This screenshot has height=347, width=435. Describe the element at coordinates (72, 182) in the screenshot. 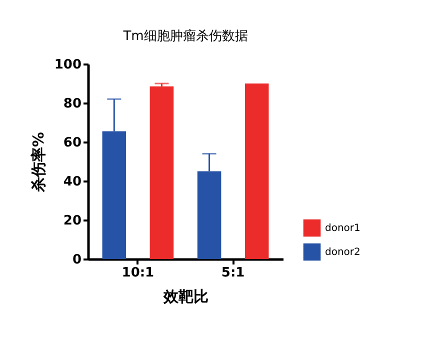

I see `y-tick-label: 40` at that location.